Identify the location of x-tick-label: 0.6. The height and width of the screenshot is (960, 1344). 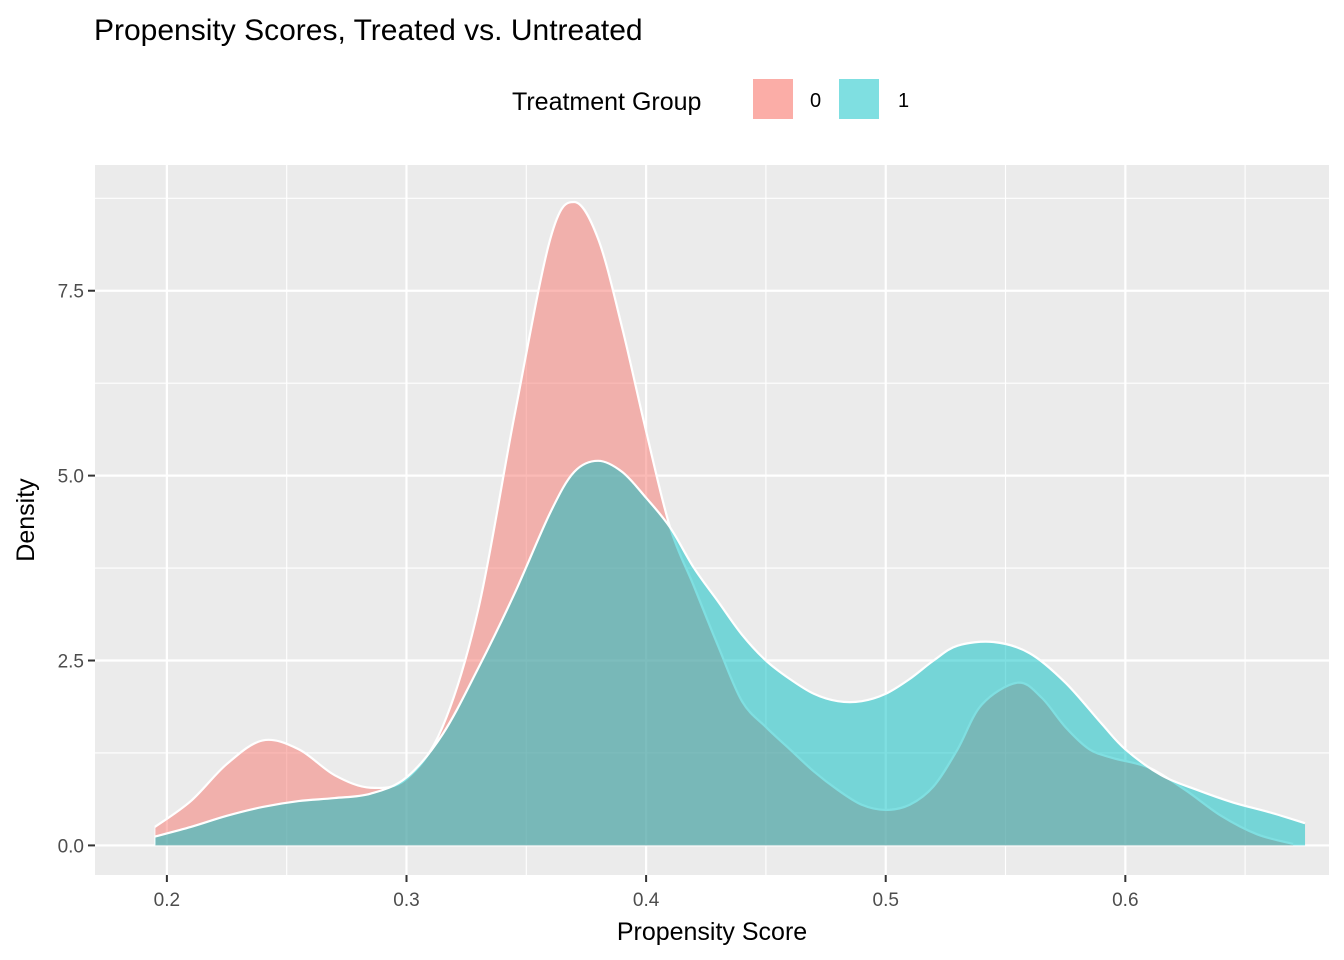
(1125, 900).